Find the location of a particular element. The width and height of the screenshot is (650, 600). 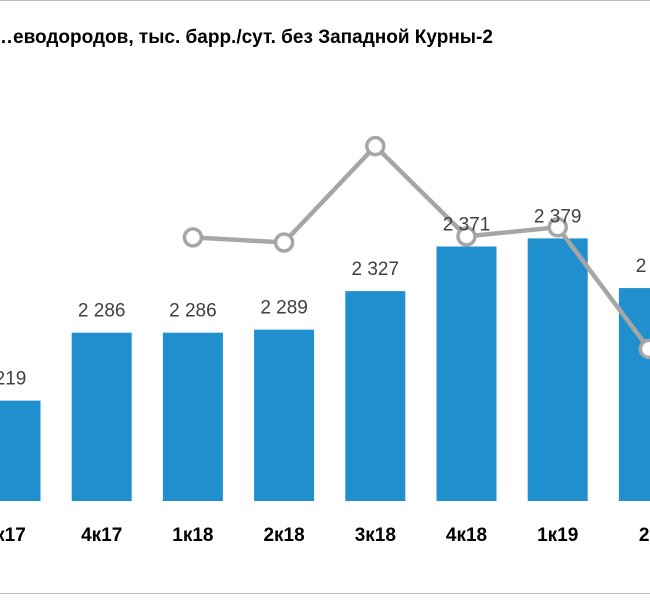

data-label-5: 2 371 is located at coordinates (467, 225).